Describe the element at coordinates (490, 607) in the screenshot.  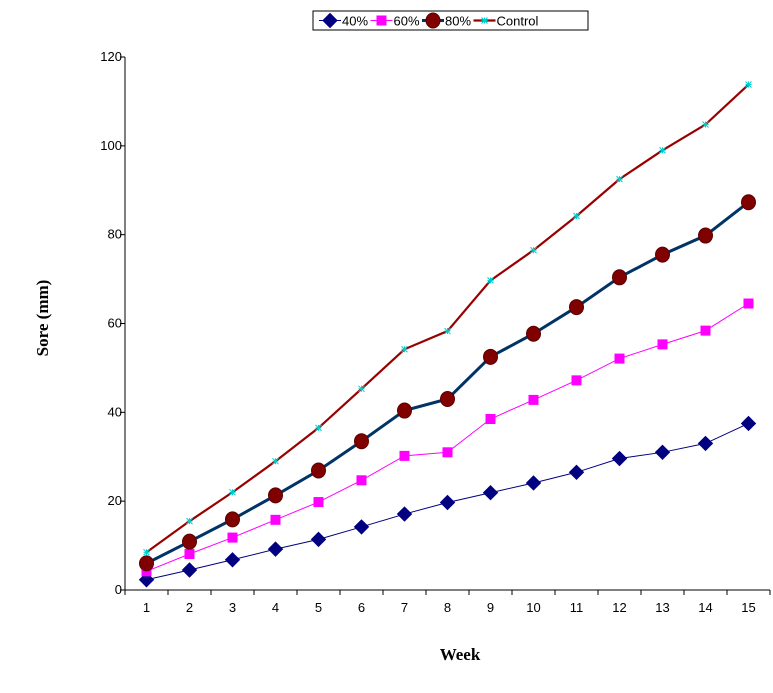
I see `x-tick-label: 9` at that location.